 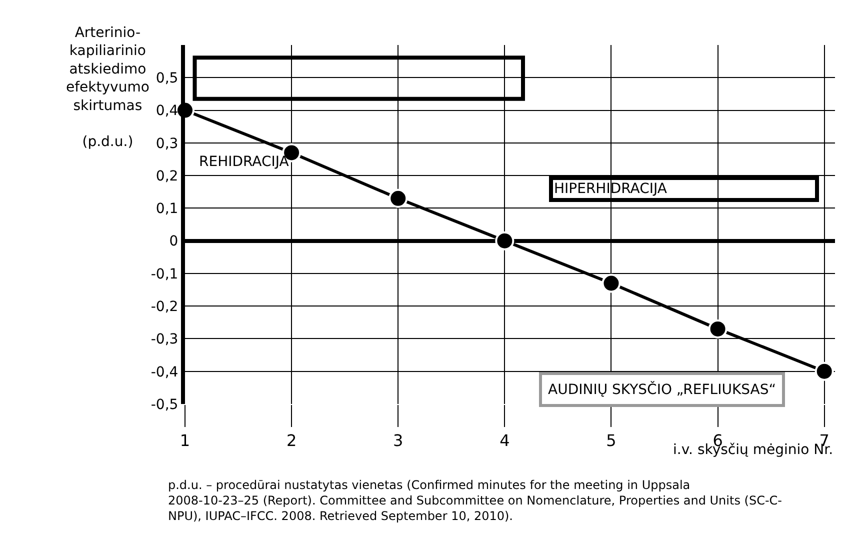 I want to click on annotation: AUDINIŲ SKYSČIO „REFLIUKSAS“, so click(x=662, y=389).